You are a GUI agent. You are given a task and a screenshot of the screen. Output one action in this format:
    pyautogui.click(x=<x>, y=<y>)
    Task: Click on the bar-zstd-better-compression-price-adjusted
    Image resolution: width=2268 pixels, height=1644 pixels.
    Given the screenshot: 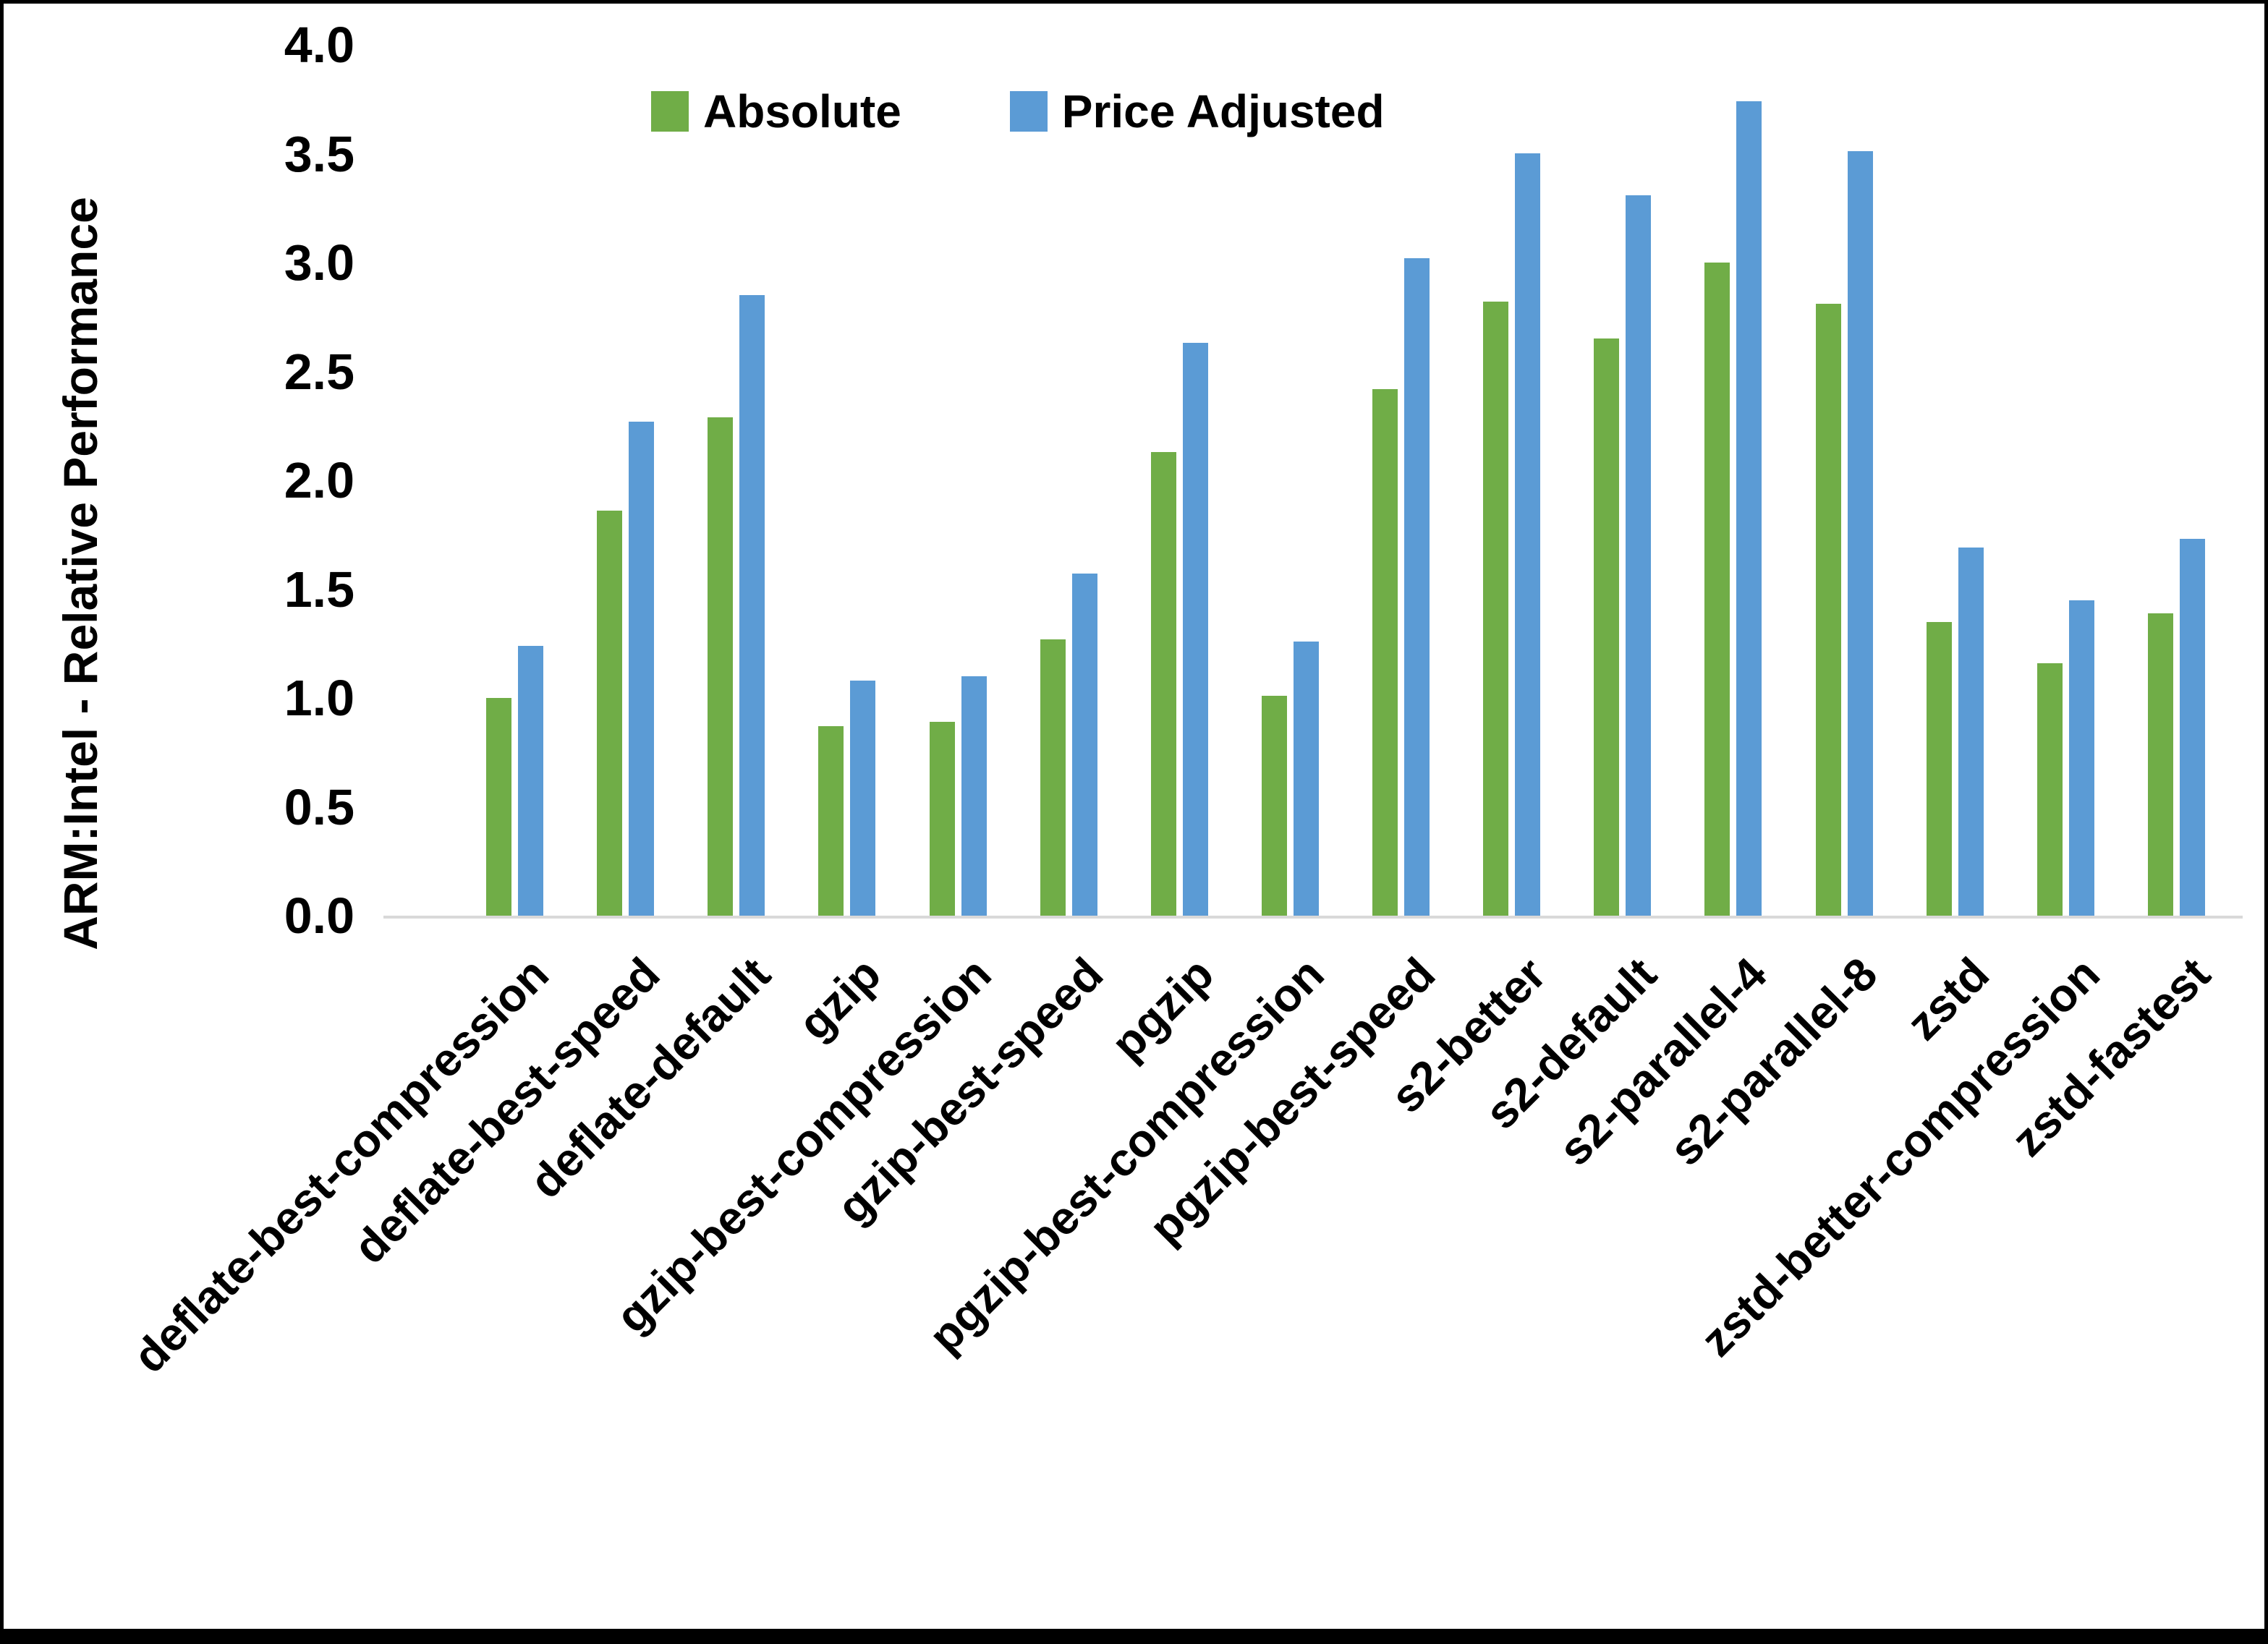 What is the action you would take?
    pyautogui.click(x=2081, y=758)
    